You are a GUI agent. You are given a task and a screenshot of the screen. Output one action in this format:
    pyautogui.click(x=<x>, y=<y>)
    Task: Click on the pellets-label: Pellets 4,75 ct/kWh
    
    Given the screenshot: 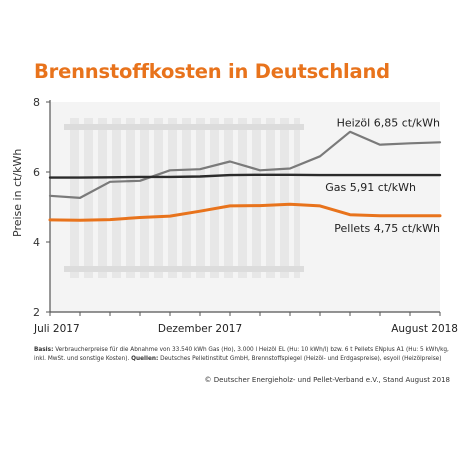 What is the action you would take?
    pyautogui.click(x=387, y=228)
    